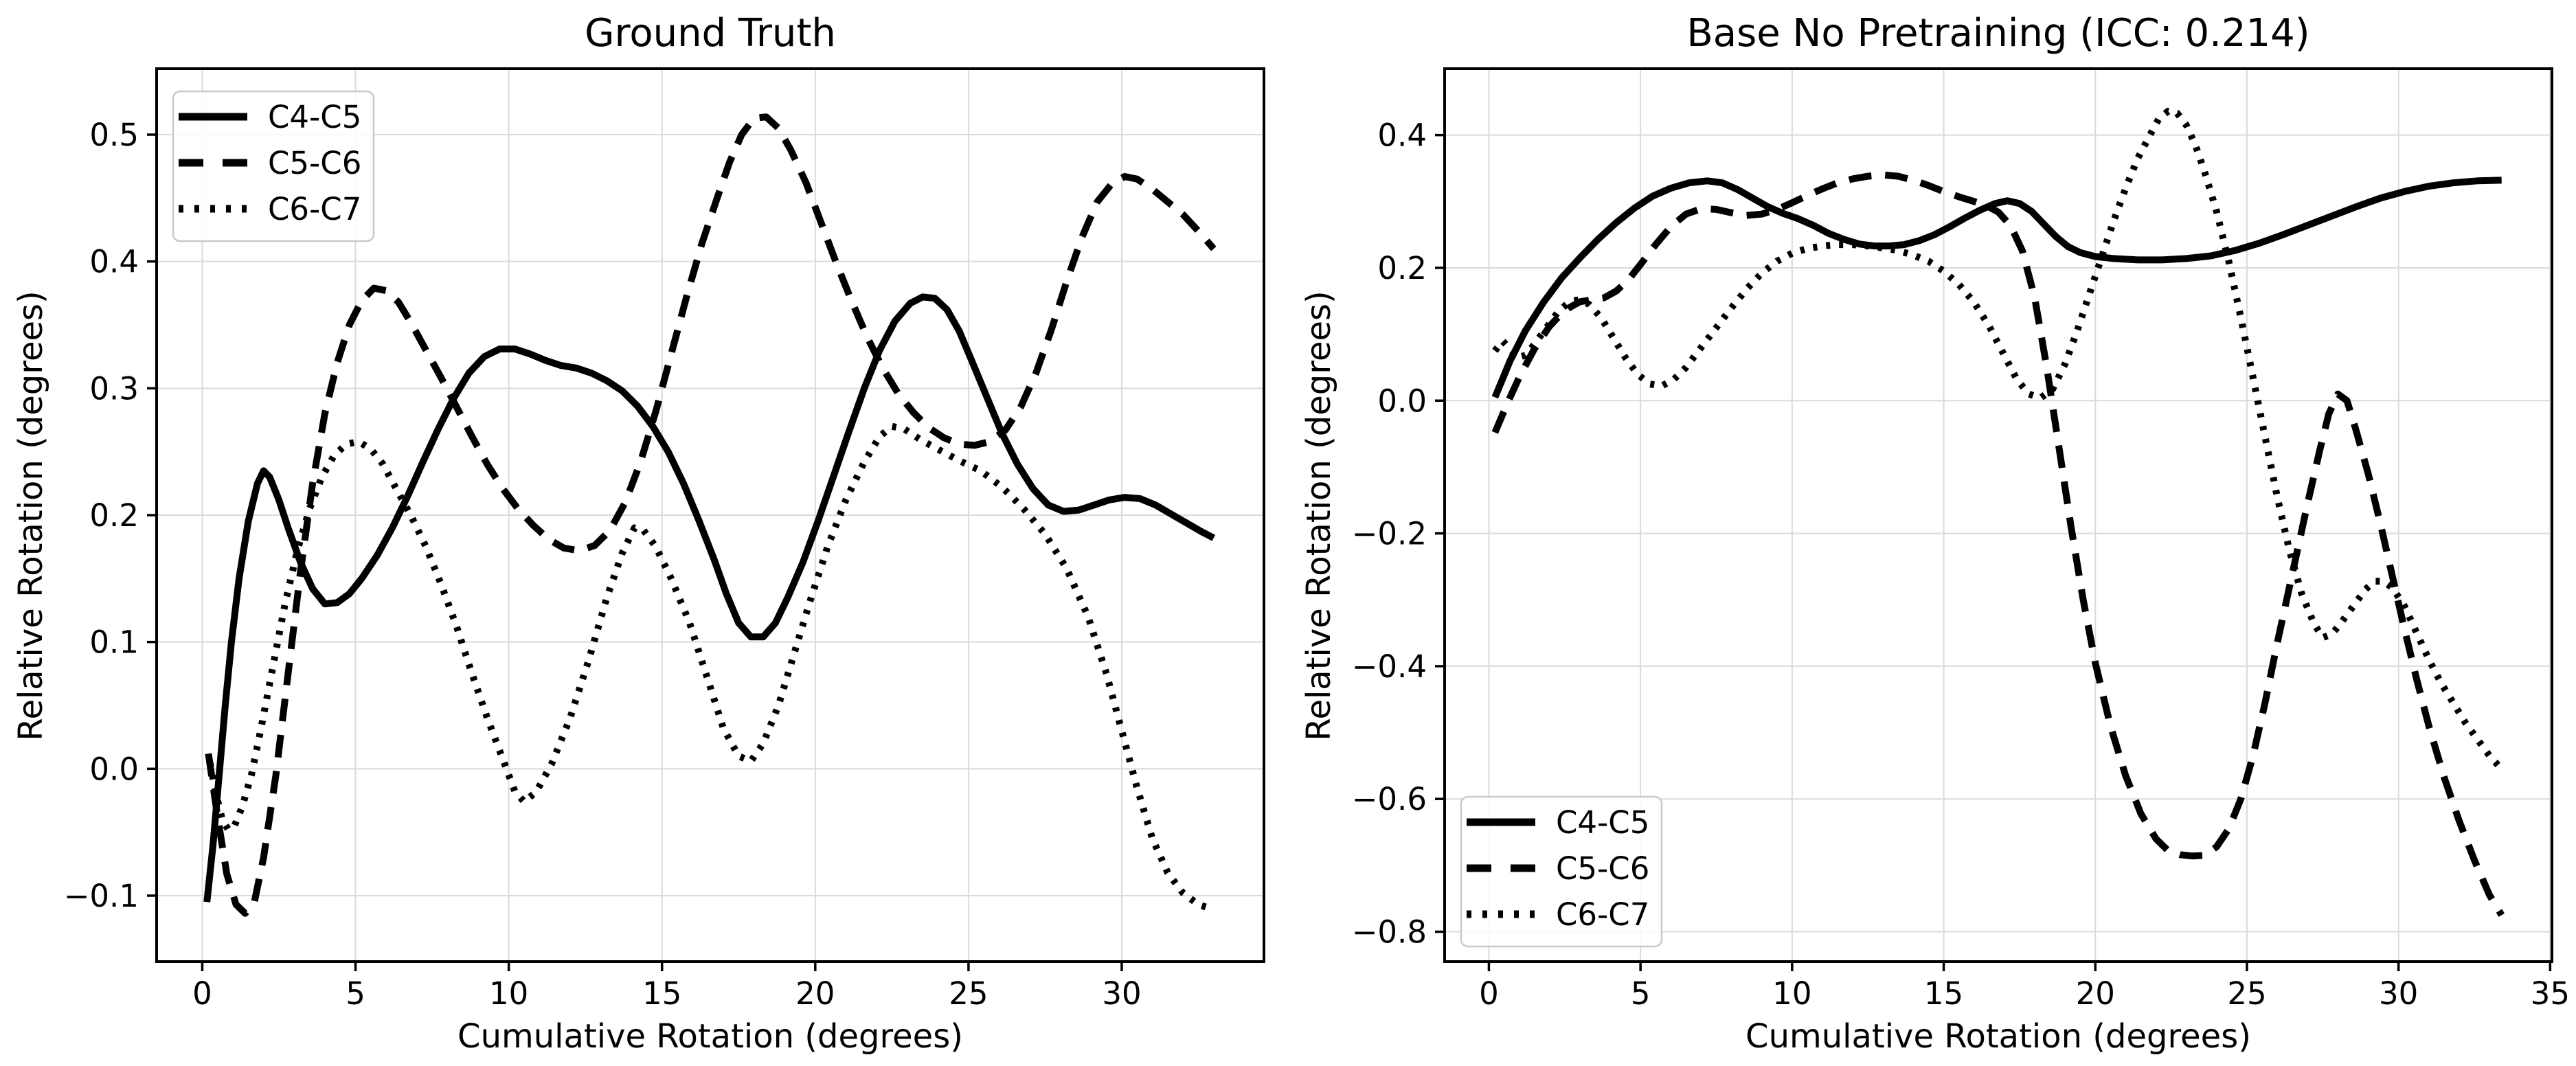  Describe the element at coordinates (1389, 666) in the screenshot. I see `y-tick-label--0.4: −0.4` at that location.